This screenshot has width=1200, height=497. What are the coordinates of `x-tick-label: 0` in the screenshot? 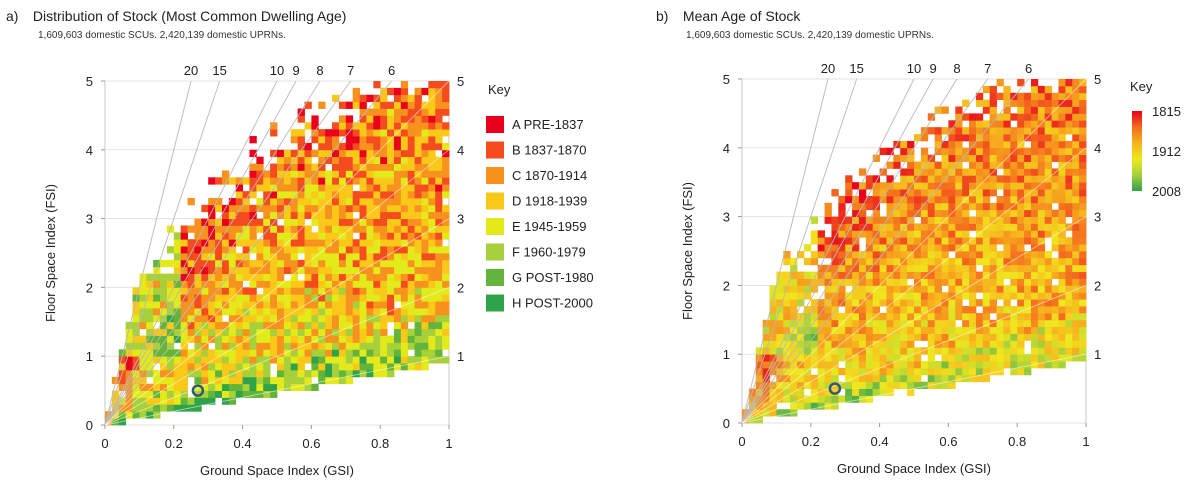 It's located at (741, 441).